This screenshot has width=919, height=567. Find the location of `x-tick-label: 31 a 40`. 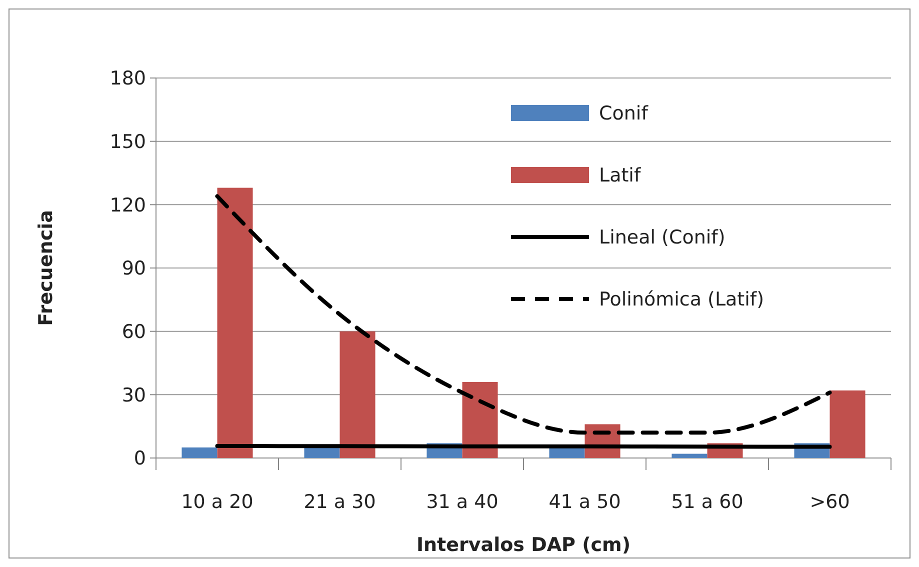

x-tick-label: 31 a 40 is located at coordinates (462, 502).